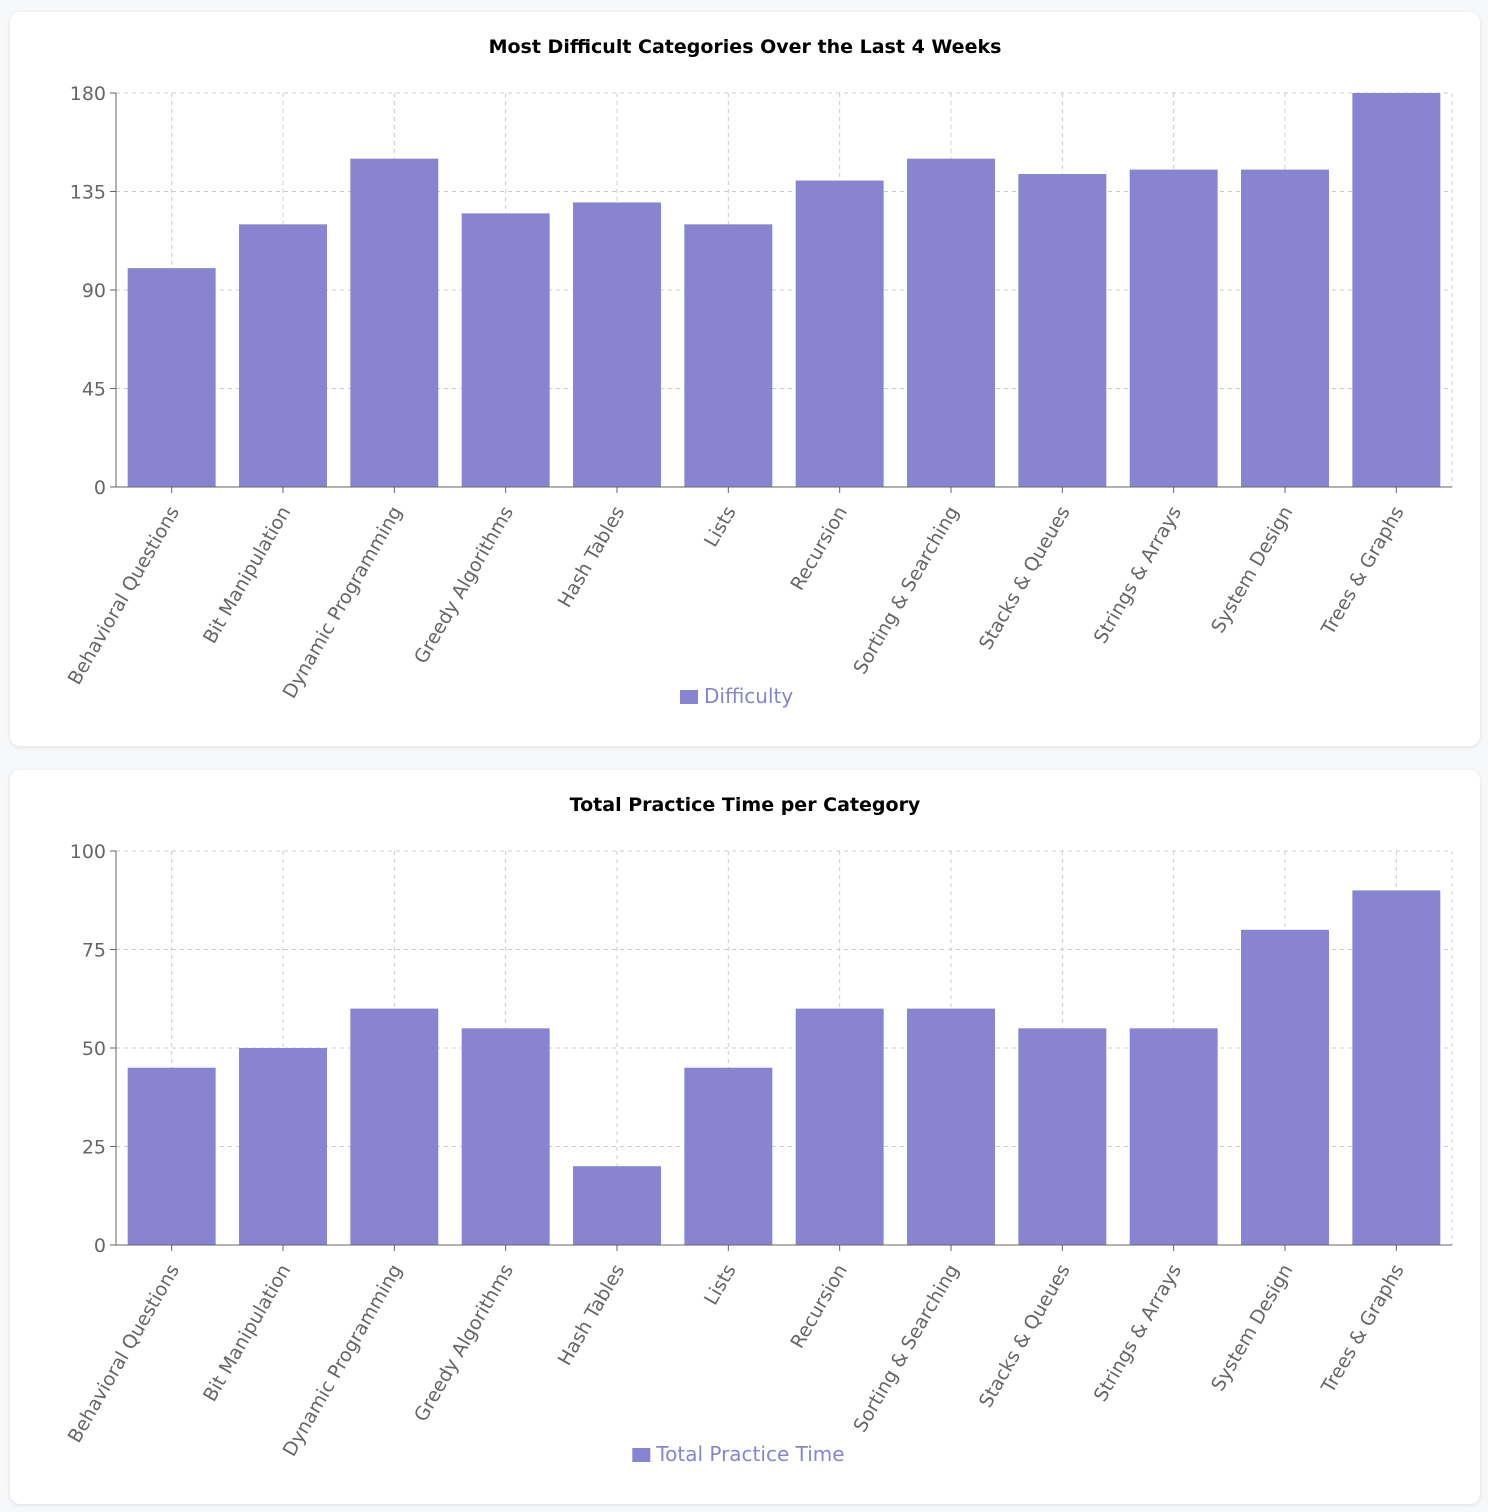 This screenshot has height=1512, width=1488. What do you see at coordinates (94, 951) in the screenshot?
I see `y-tick-label: 75` at bounding box center [94, 951].